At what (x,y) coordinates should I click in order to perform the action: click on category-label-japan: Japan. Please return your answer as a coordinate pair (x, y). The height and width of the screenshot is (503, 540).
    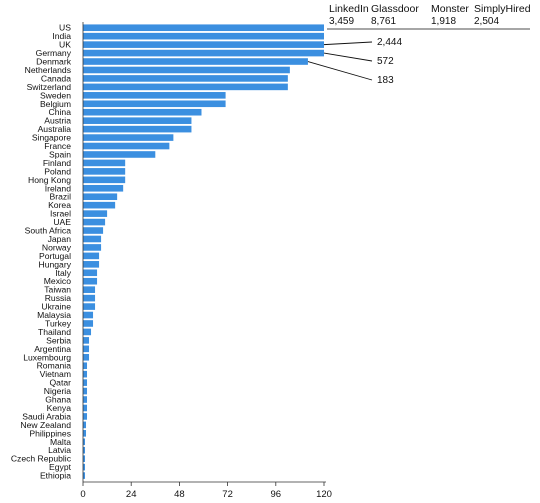
    Looking at the image, I should click on (60, 239).